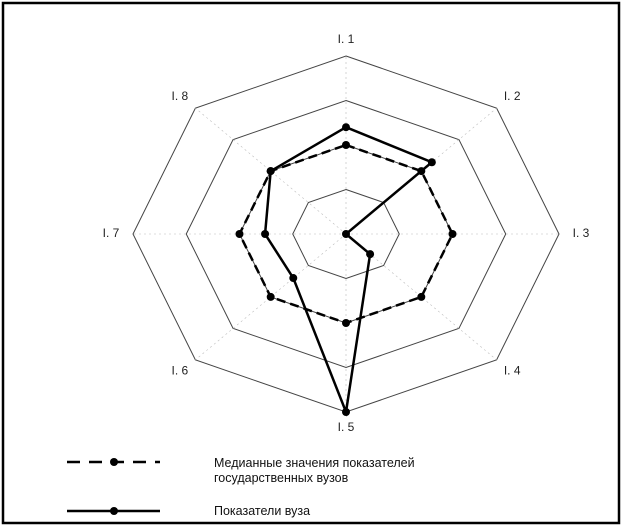 The width and height of the screenshot is (622, 526). What do you see at coordinates (346, 427) in the screenshot?
I see `axis-label: I. 5` at bounding box center [346, 427].